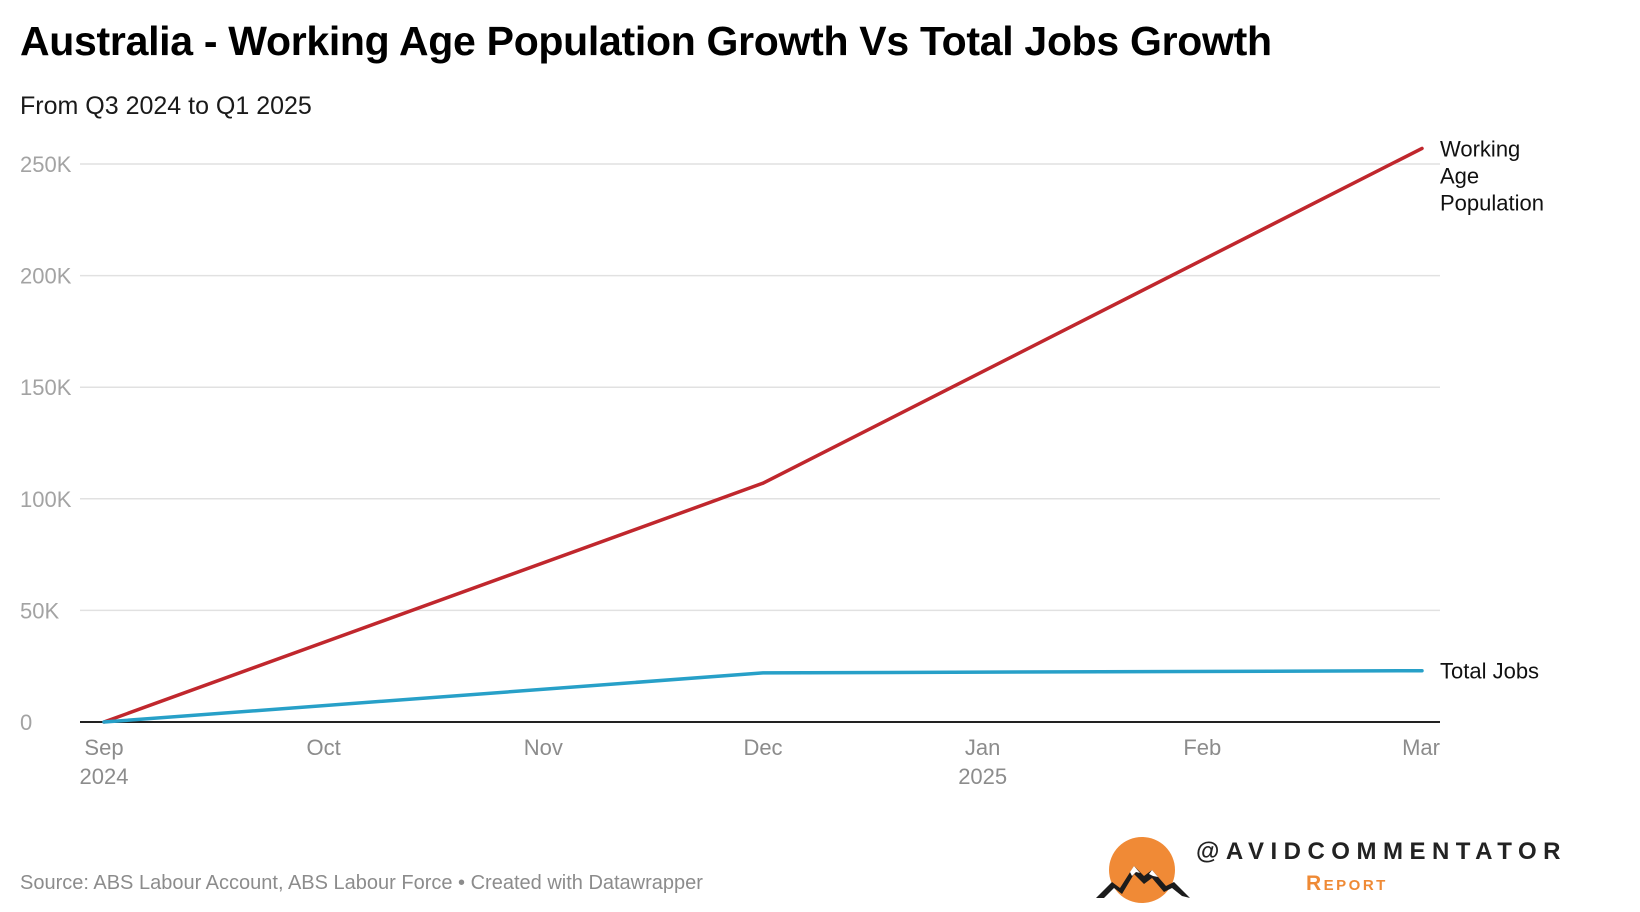  What do you see at coordinates (1143, 882) in the screenshot?
I see `logo-mountains` at bounding box center [1143, 882].